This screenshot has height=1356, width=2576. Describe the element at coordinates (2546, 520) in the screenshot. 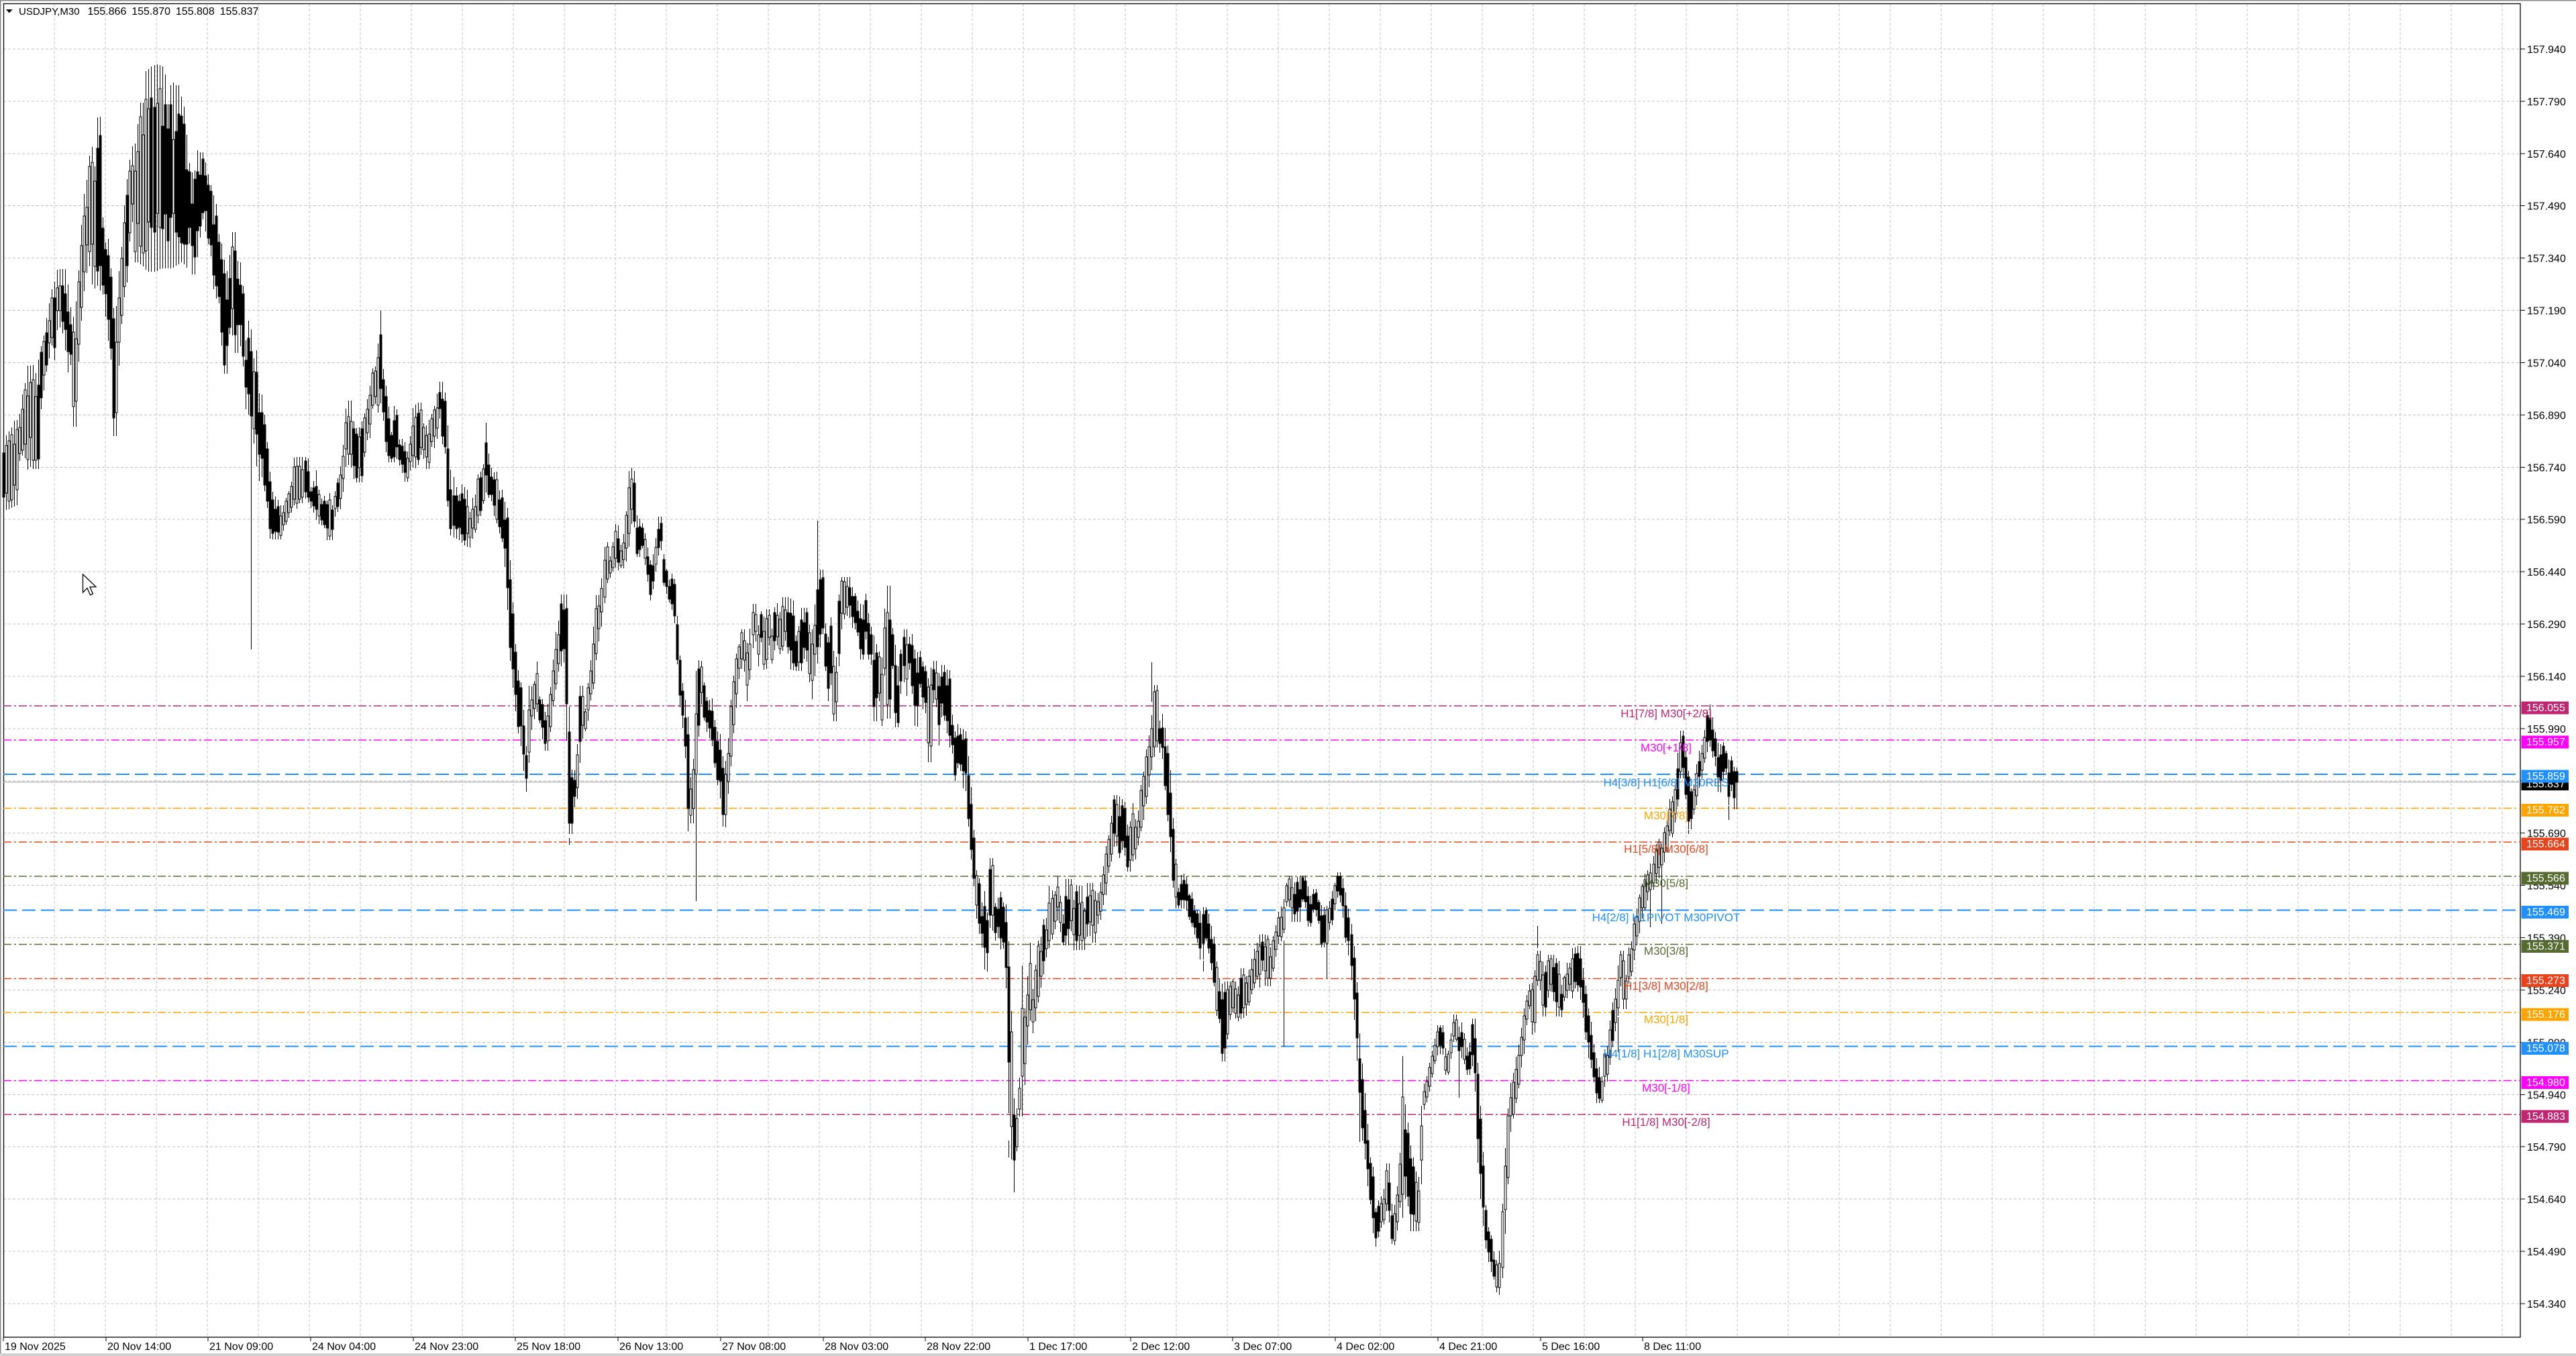

I see `svg-text: 156.590` at that location.